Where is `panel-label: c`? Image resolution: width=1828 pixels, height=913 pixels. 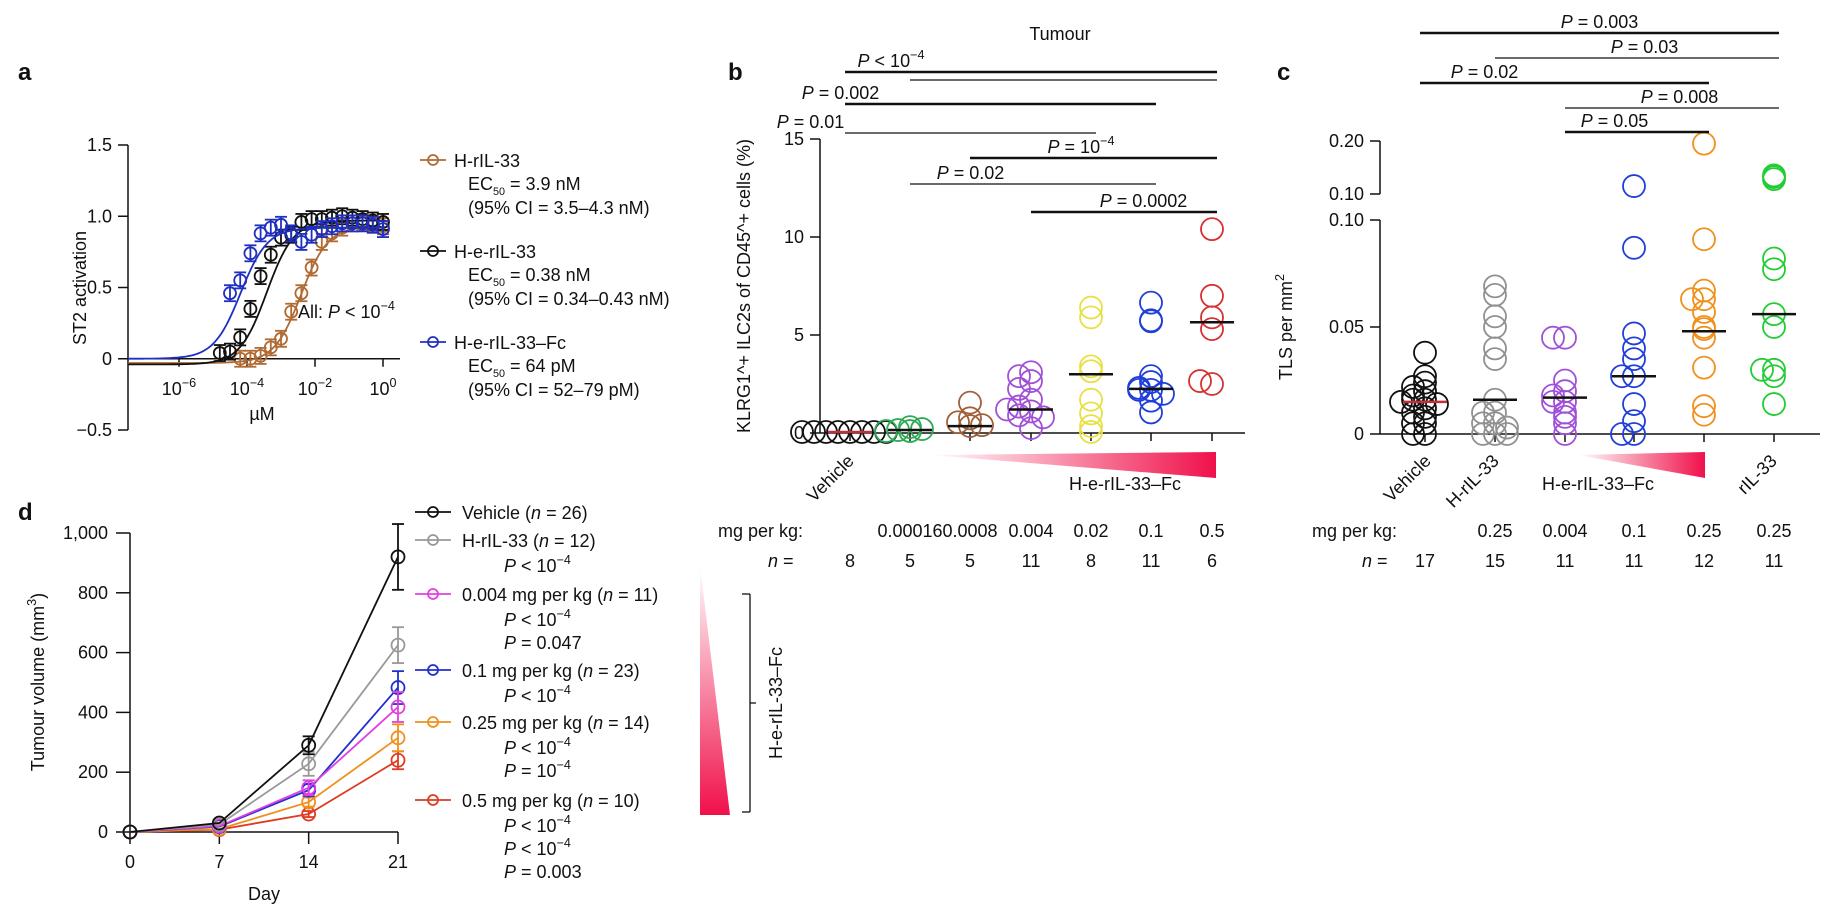
panel-label: c is located at coordinates (1283, 72).